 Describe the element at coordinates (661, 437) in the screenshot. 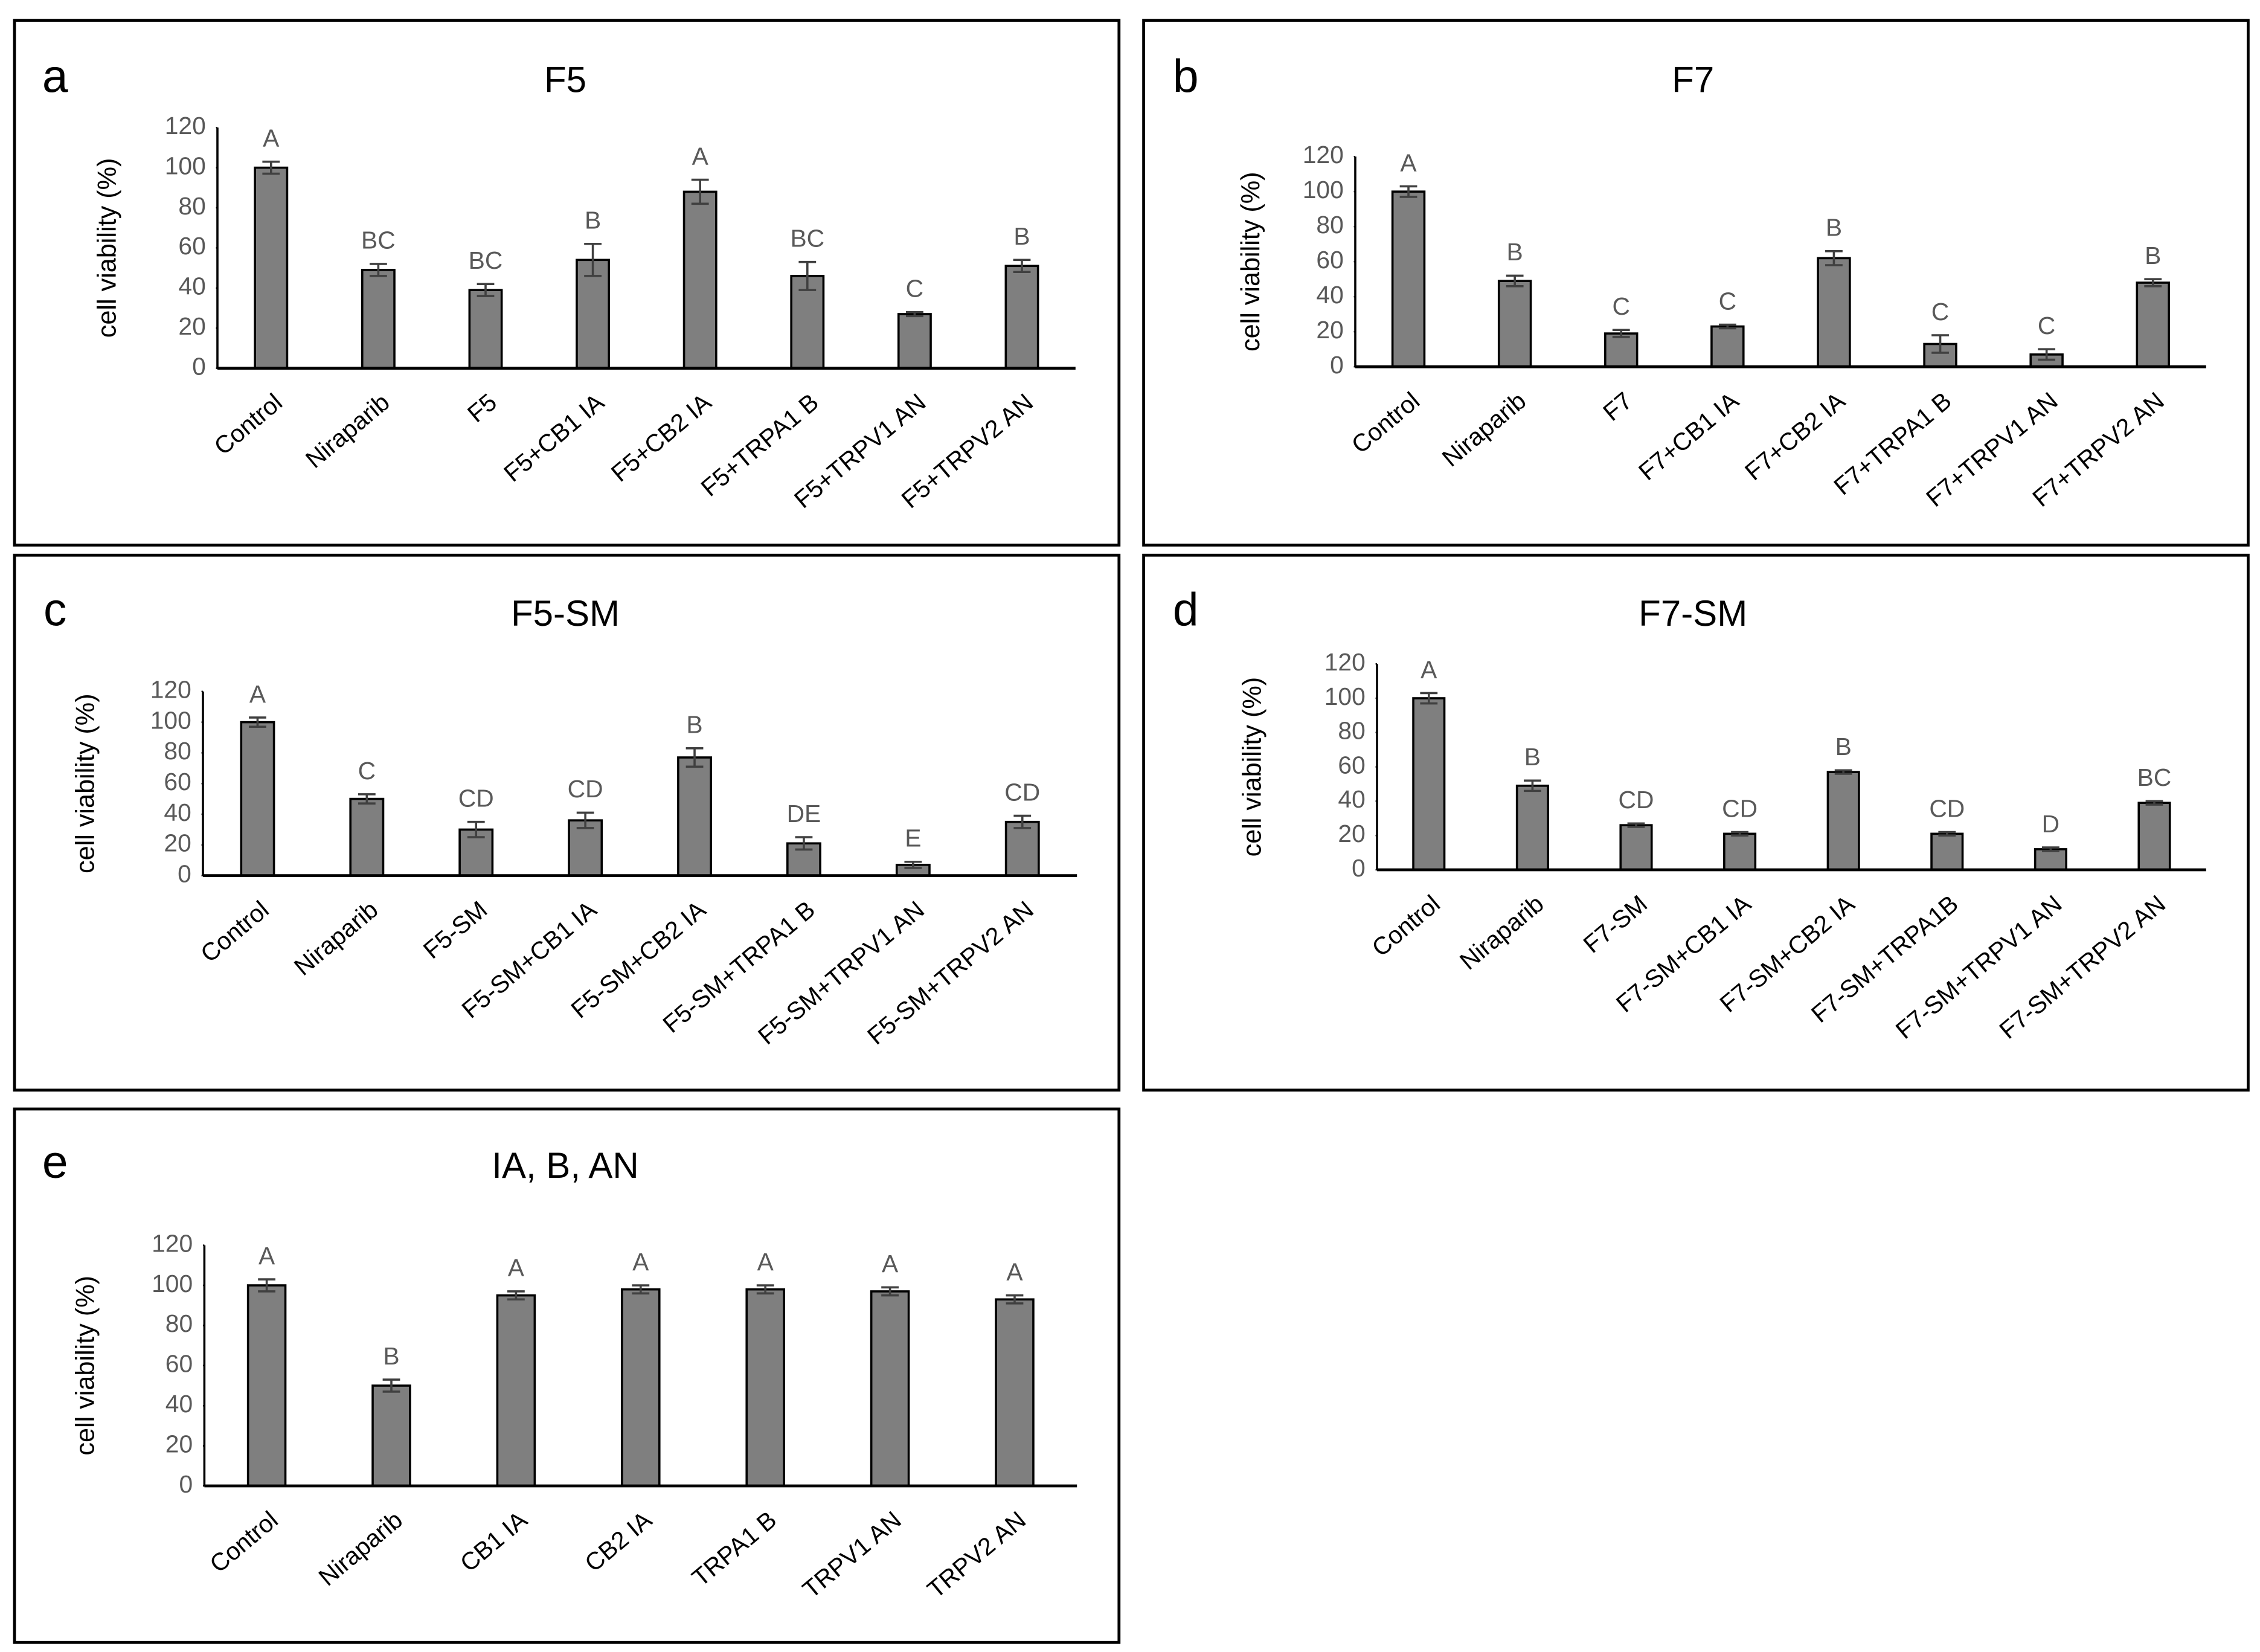

I see `x-tick-label: F5+CB2 IA` at that location.